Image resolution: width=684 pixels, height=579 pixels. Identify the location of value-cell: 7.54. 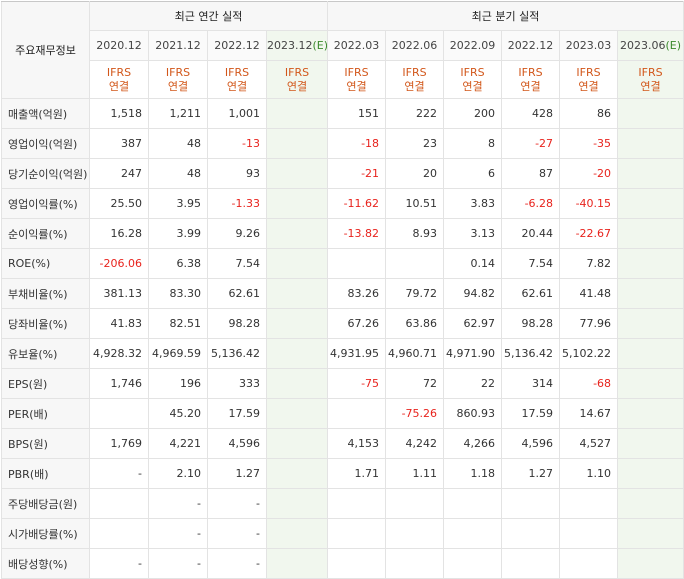
(237, 263).